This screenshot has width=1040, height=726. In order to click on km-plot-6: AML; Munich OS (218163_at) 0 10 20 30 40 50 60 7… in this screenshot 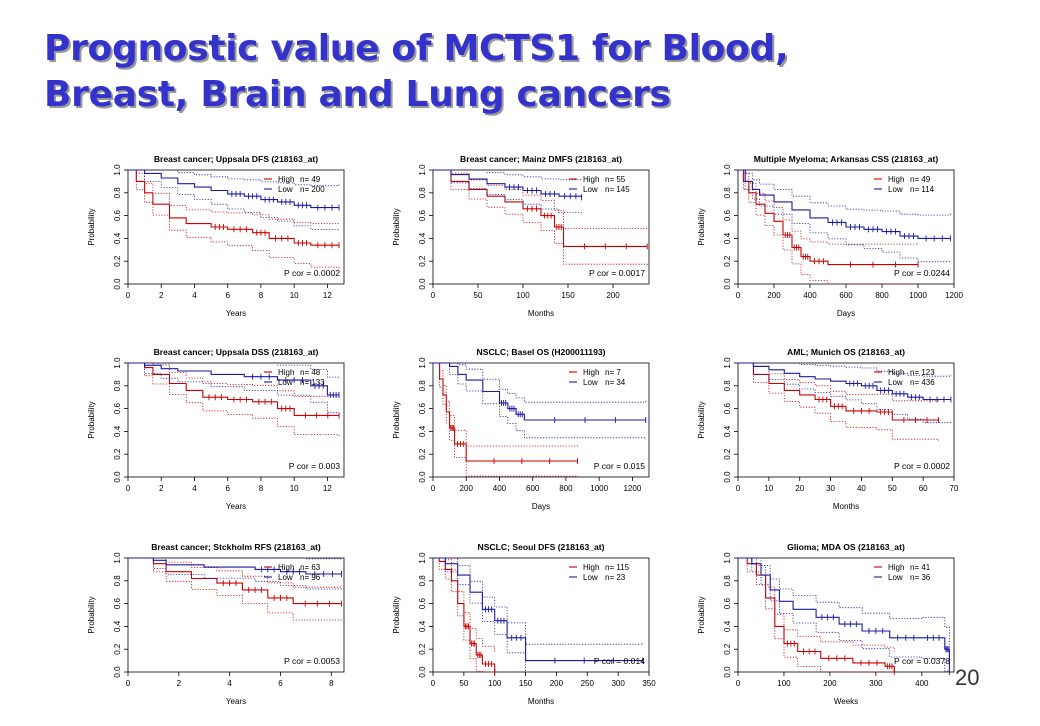, I will do `click(828, 429)`.